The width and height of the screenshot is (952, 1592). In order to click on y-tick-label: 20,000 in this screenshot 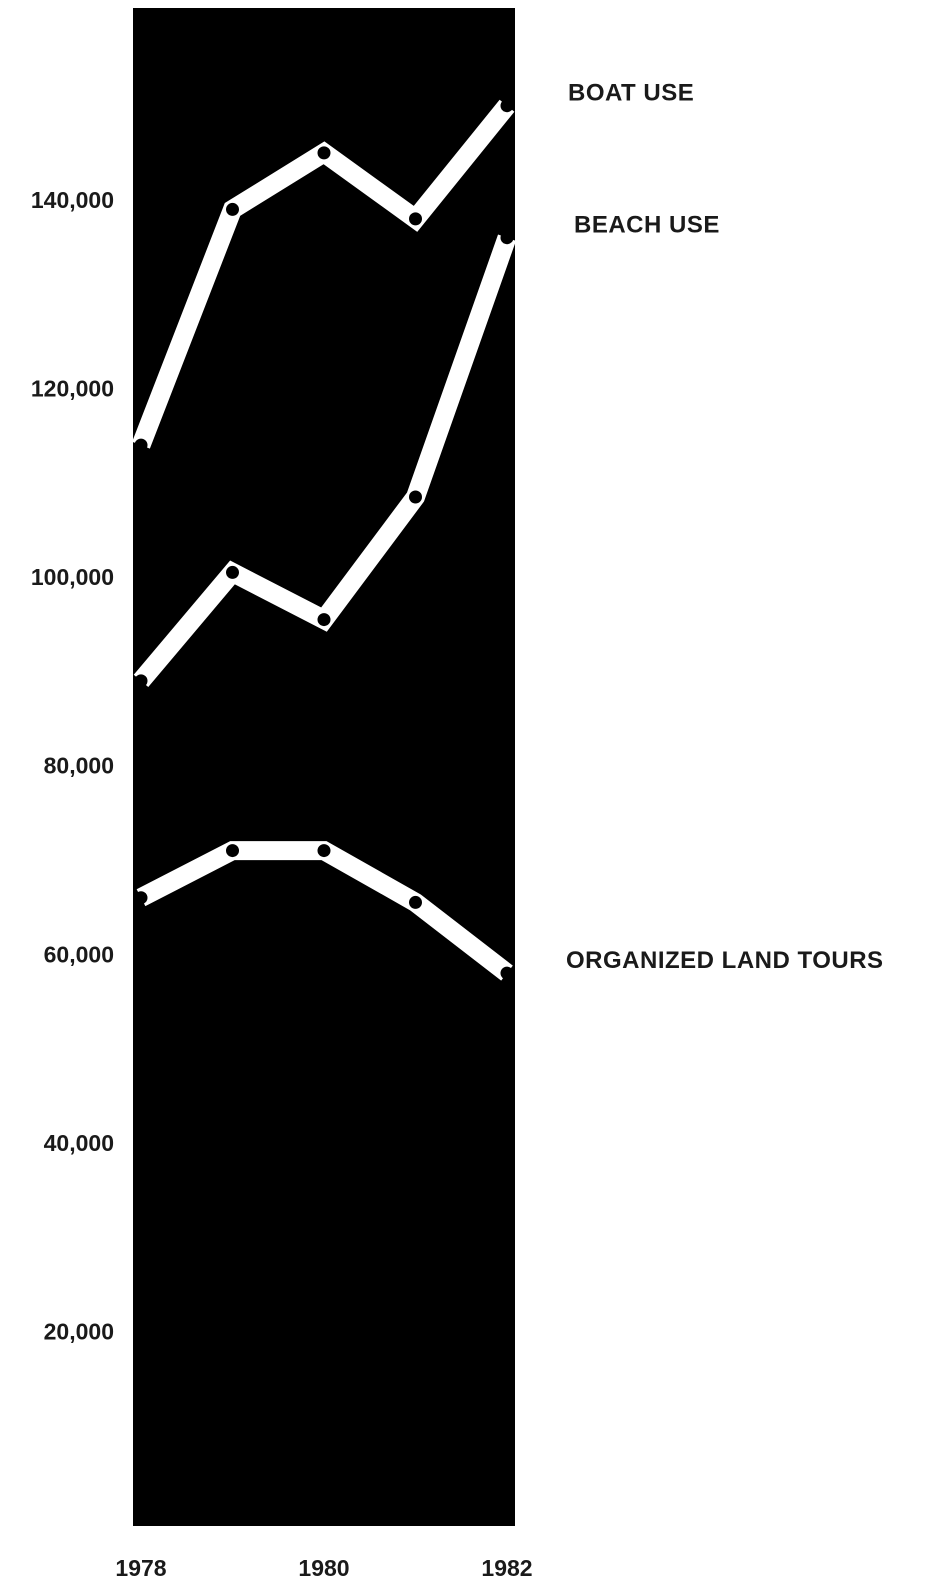, I will do `click(79, 1331)`.